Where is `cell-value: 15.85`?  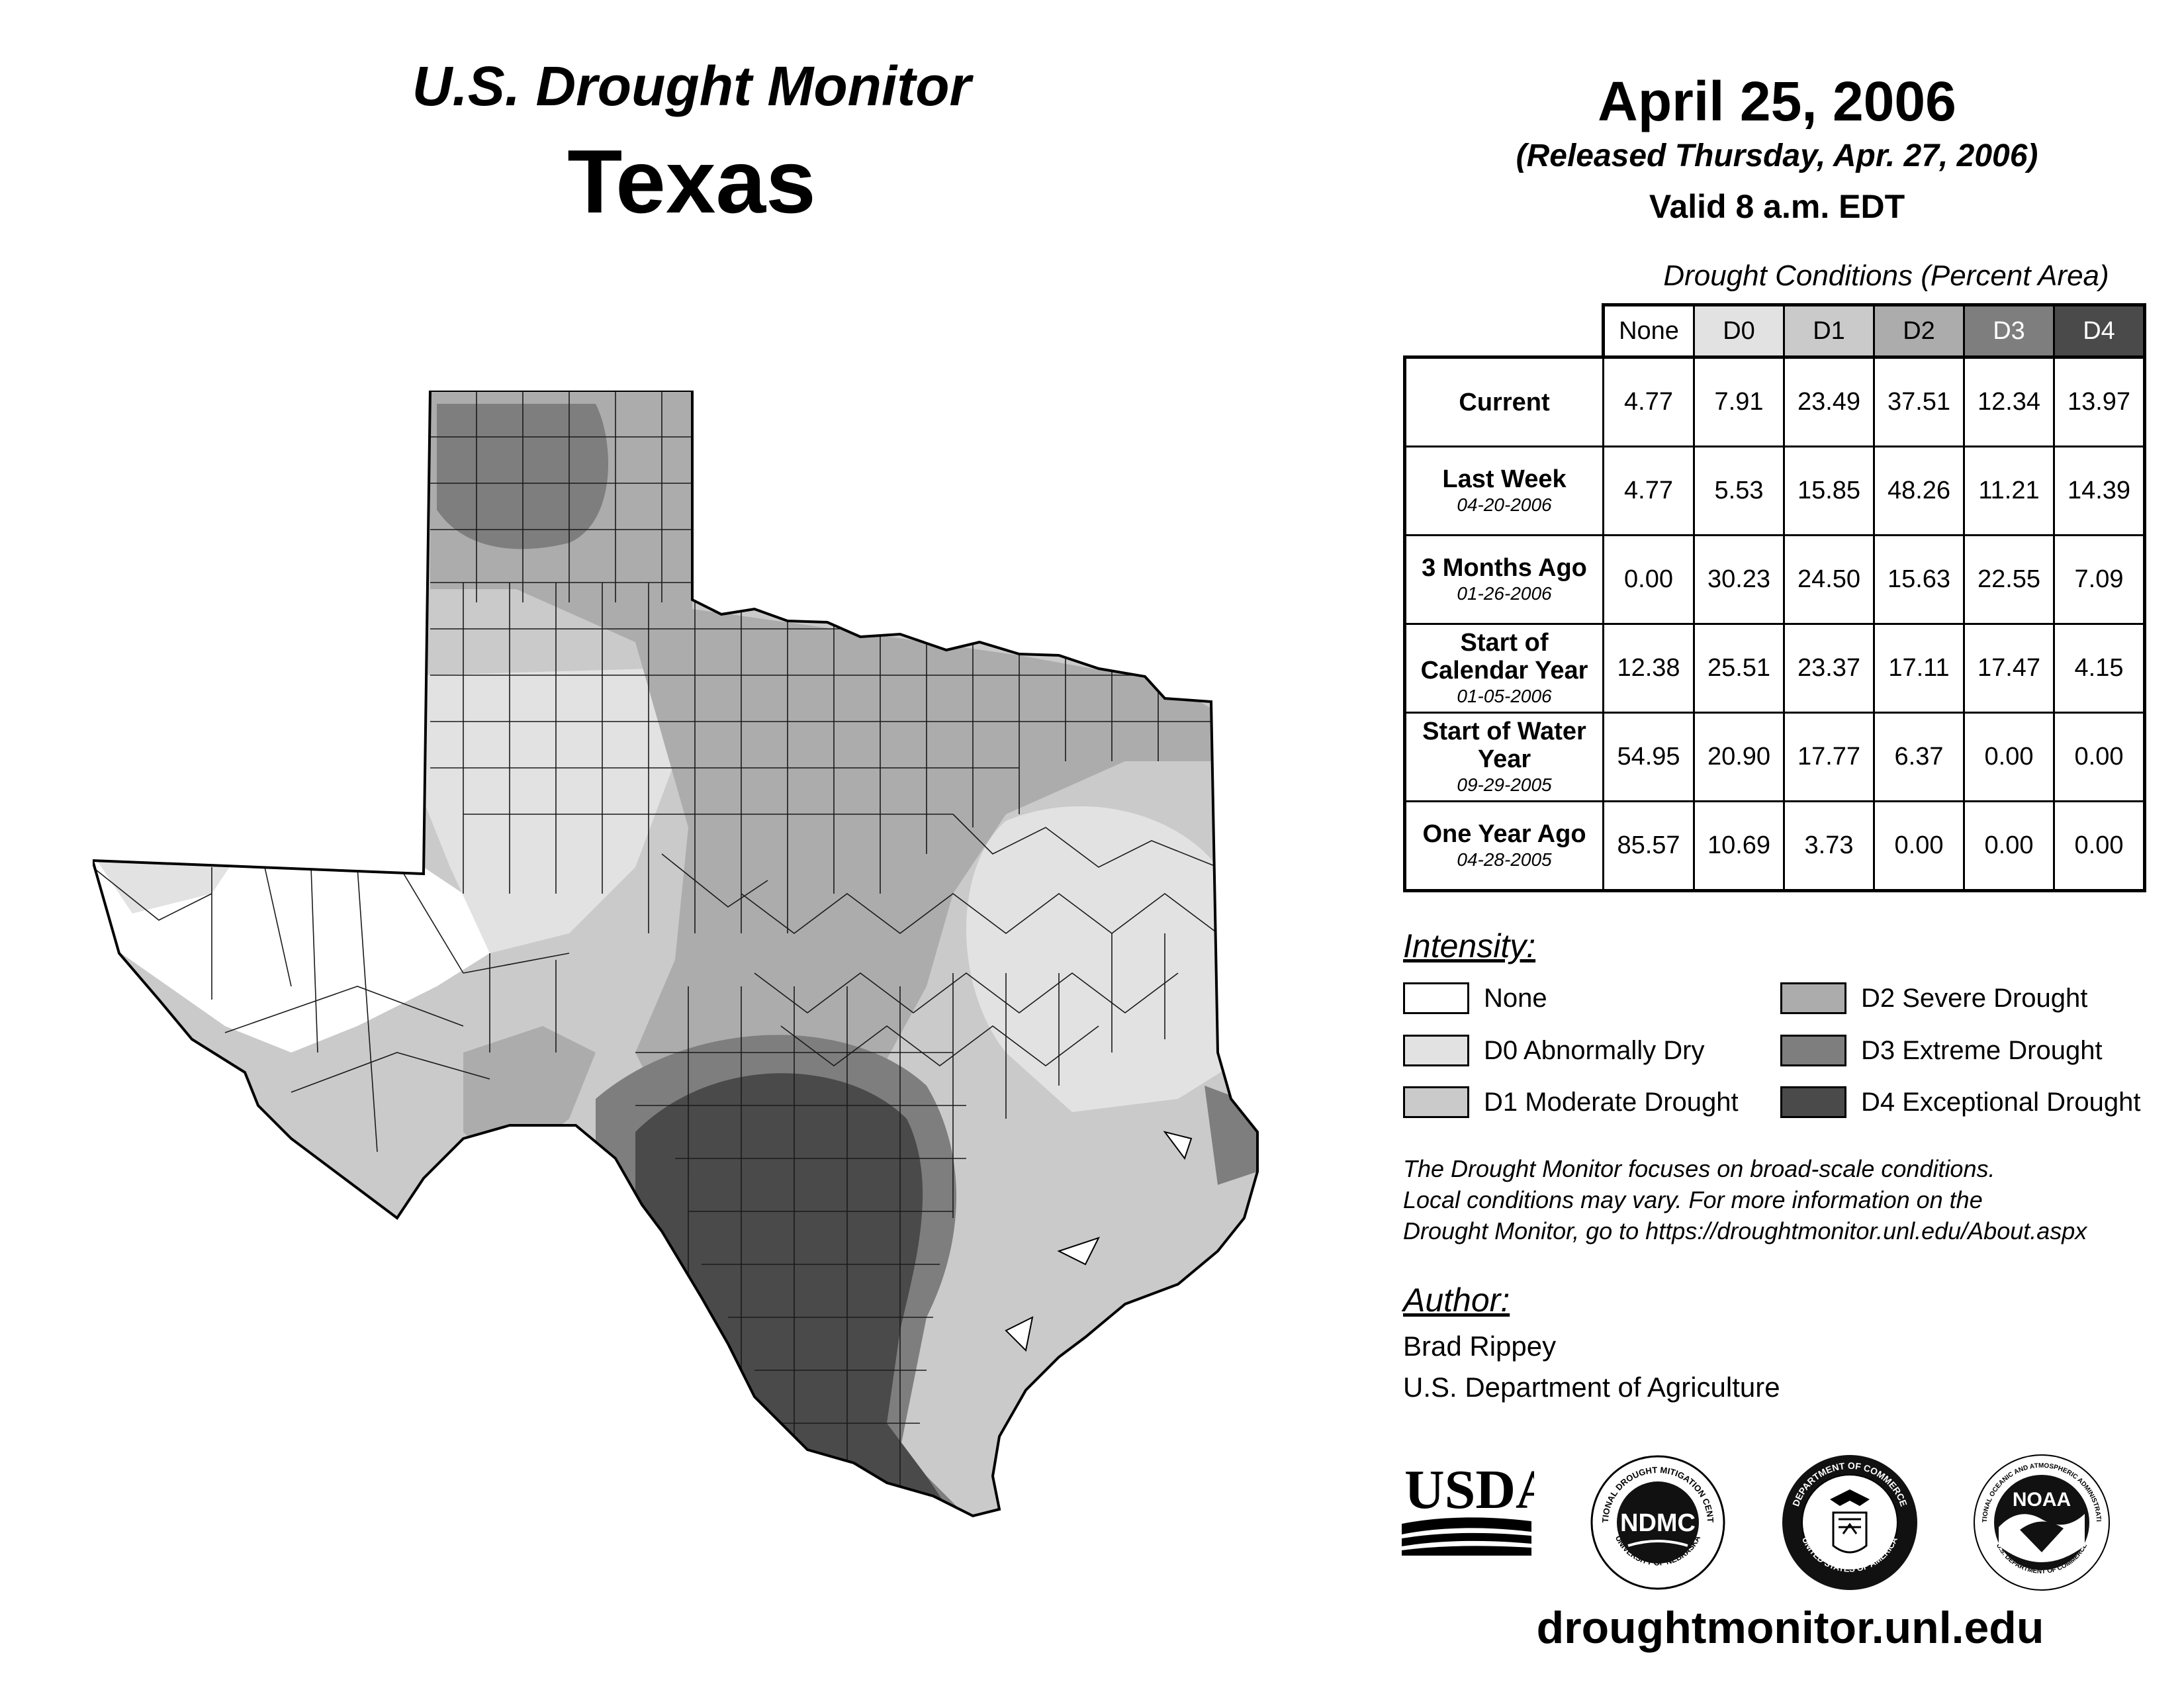 cell-value: 15.85 is located at coordinates (1829, 490).